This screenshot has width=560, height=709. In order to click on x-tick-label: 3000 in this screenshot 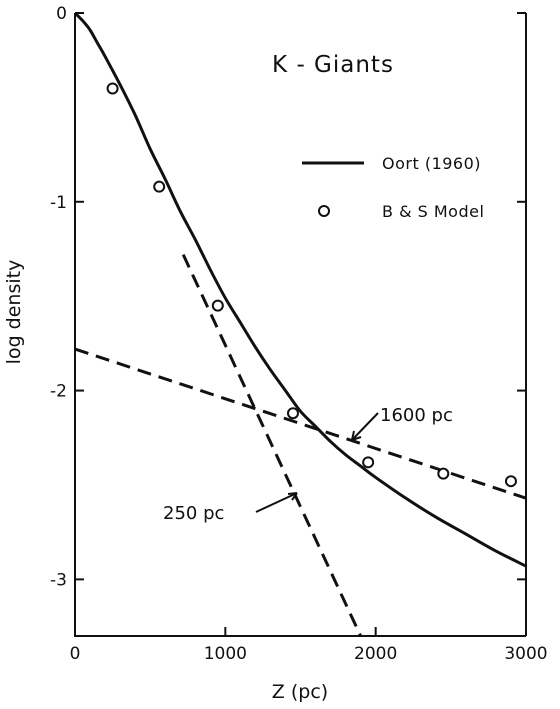, I will do `click(525, 654)`.